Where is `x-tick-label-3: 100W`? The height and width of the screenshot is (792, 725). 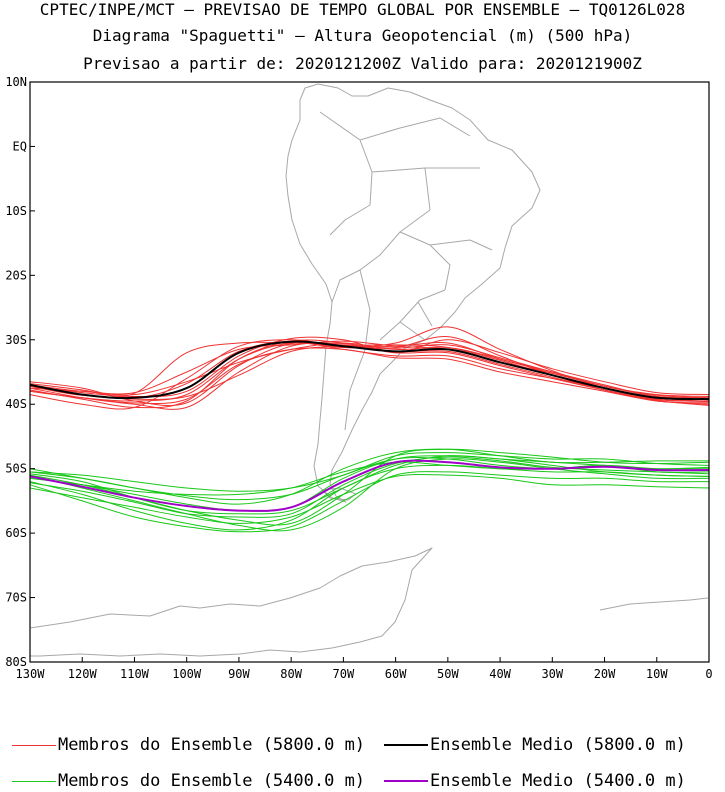
x-tick-label-3: 100W is located at coordinates (187, 674).